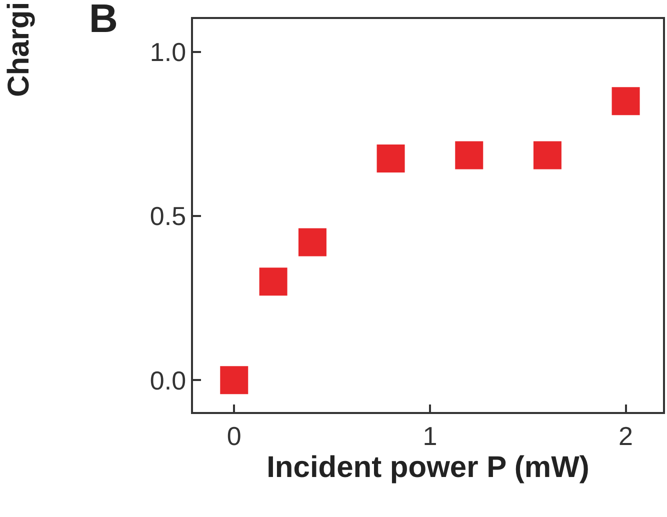 Image resolution: width=667 pixels, height=517 pixels. Describe the element at coordinates (19, 49) in the screenshot. I see `y-axis-title: Chargi` at that location.